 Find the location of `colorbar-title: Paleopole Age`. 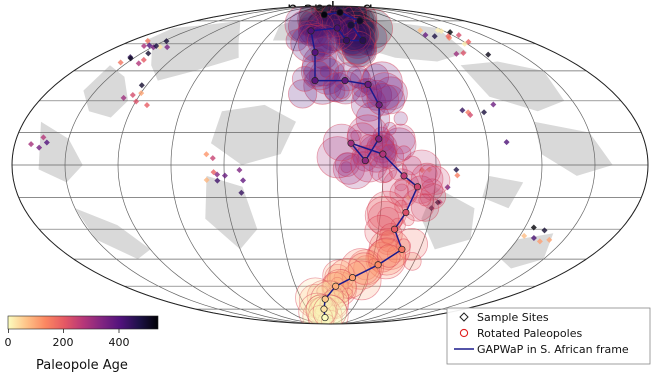

colorbar-title: Paleopole Age is located at coordinates (82, 365).